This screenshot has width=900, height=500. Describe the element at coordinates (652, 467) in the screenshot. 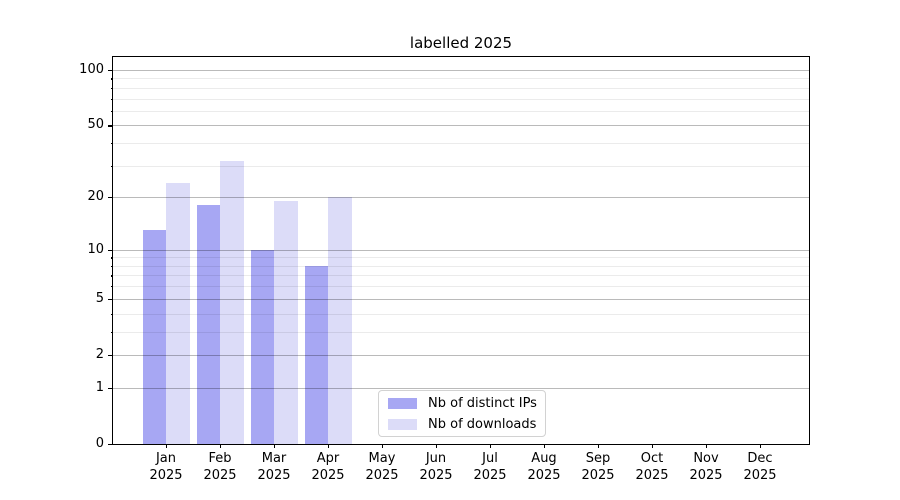

I see `x-tick-label-oct: Oct 2025` at that location.